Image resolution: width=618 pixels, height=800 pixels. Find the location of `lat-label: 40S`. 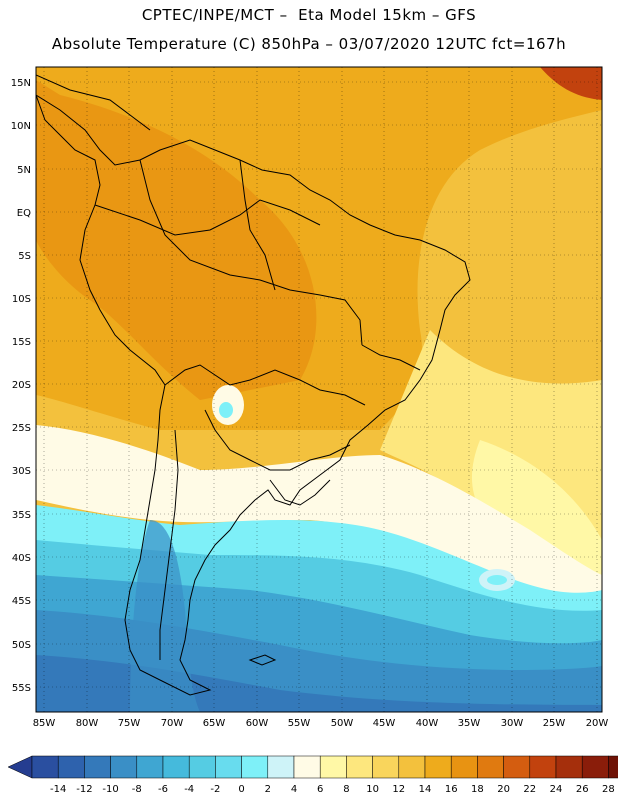

lat-label: 40S is located at coordinates (21, 558).